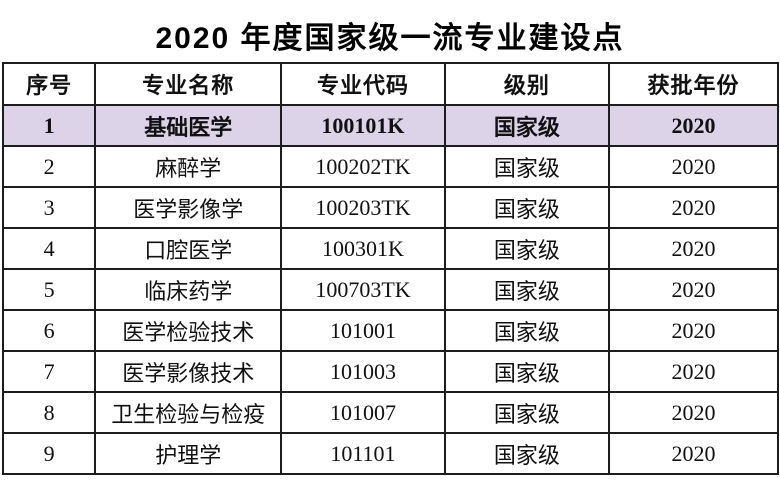 The width and height of the screenshot is (780, 489). I want to click on table-row: 7 医学影像技术 101003 国家级 2020, so click(390, 371).